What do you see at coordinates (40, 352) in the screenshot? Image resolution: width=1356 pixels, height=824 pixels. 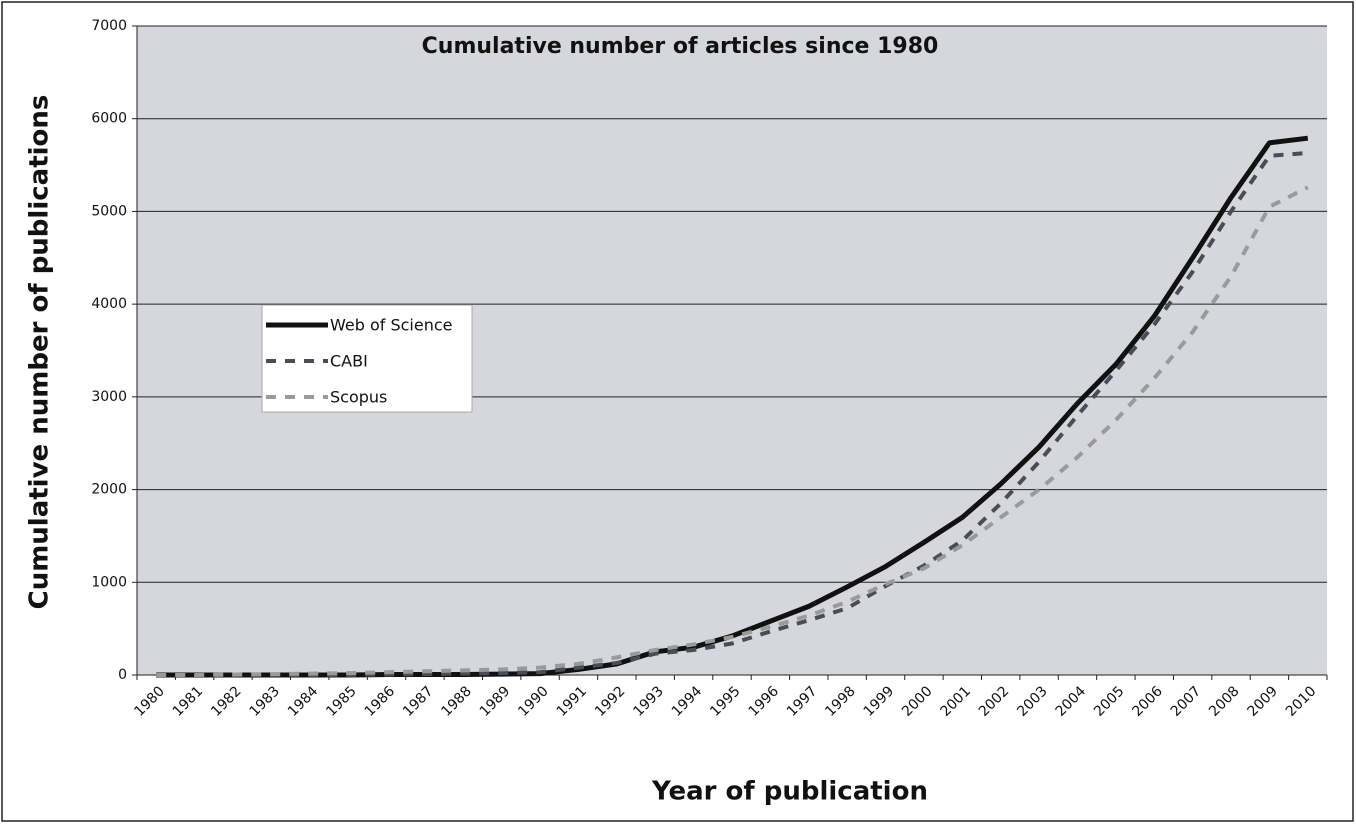 I see `y-axis-title: Cumulative number of publications` at bounding box center [40, 352].